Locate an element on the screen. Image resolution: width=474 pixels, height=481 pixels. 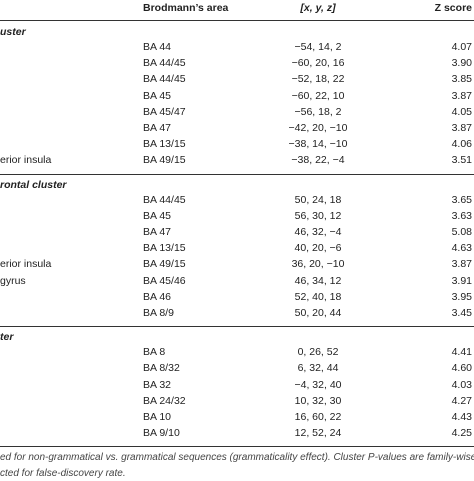
column-header: [x, y, z] is located at coordinates (318, 8).